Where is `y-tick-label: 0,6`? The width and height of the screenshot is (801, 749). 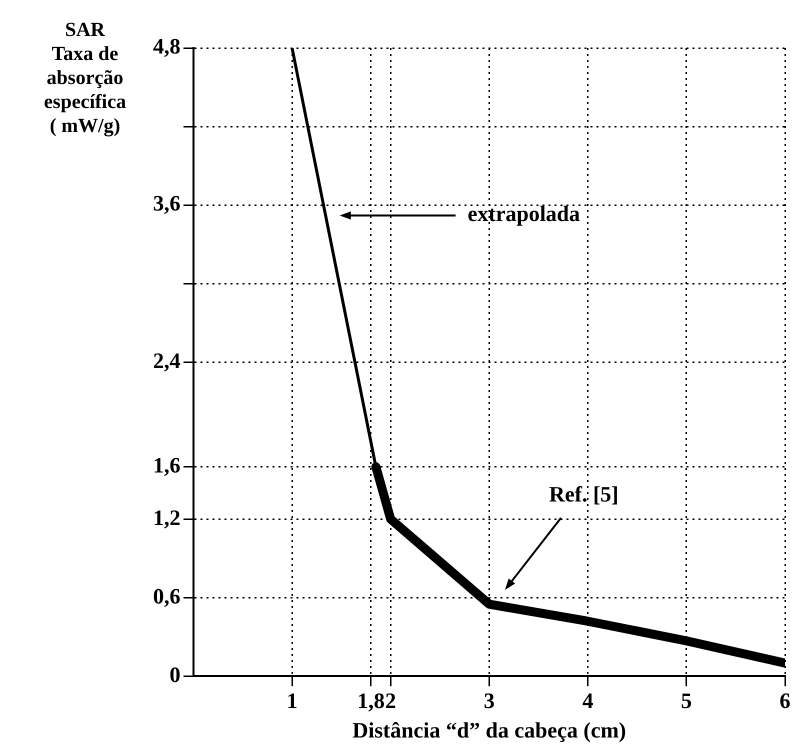 y-tick-label: 0,6 is located at coordinates (166, 595).